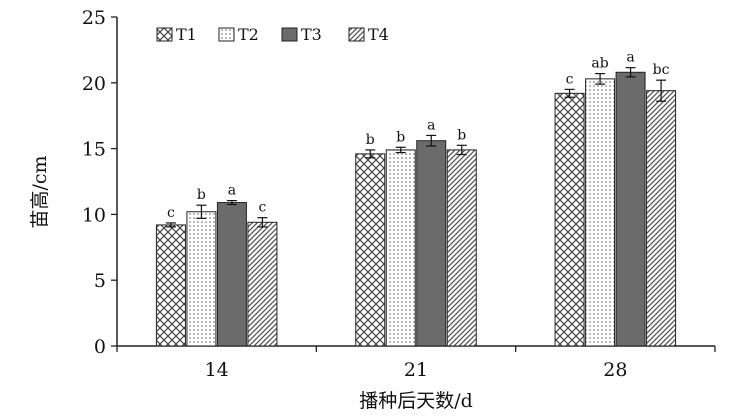 The height and width of the screenshot is (417, 736). I want to click on y-tick-label: 10, so click(94, 215).